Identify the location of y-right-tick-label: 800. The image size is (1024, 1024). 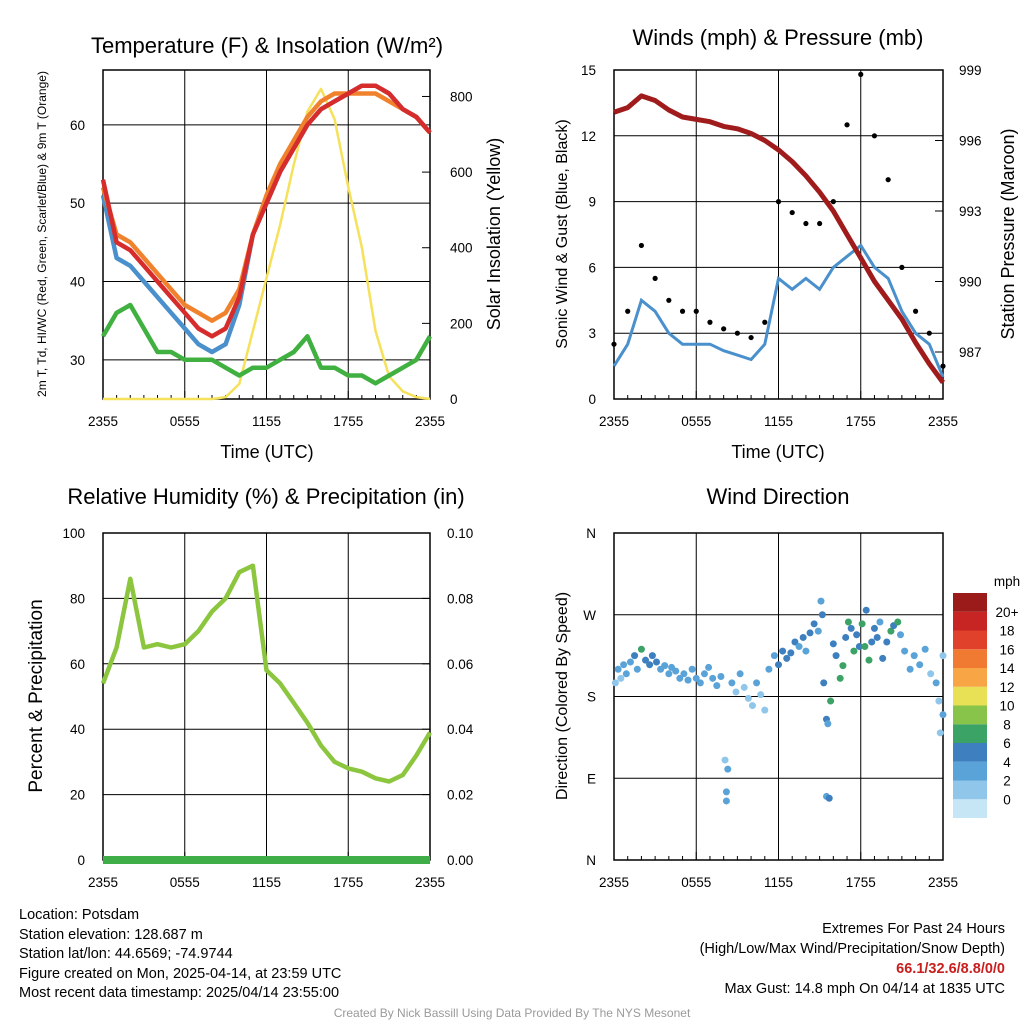
(461, 96).